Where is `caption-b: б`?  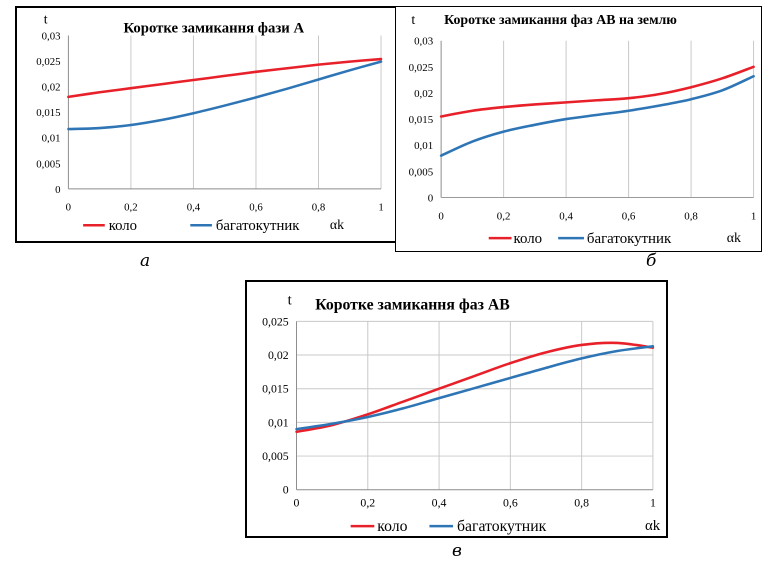 caption-b: б is located at coordinates (651, 261).